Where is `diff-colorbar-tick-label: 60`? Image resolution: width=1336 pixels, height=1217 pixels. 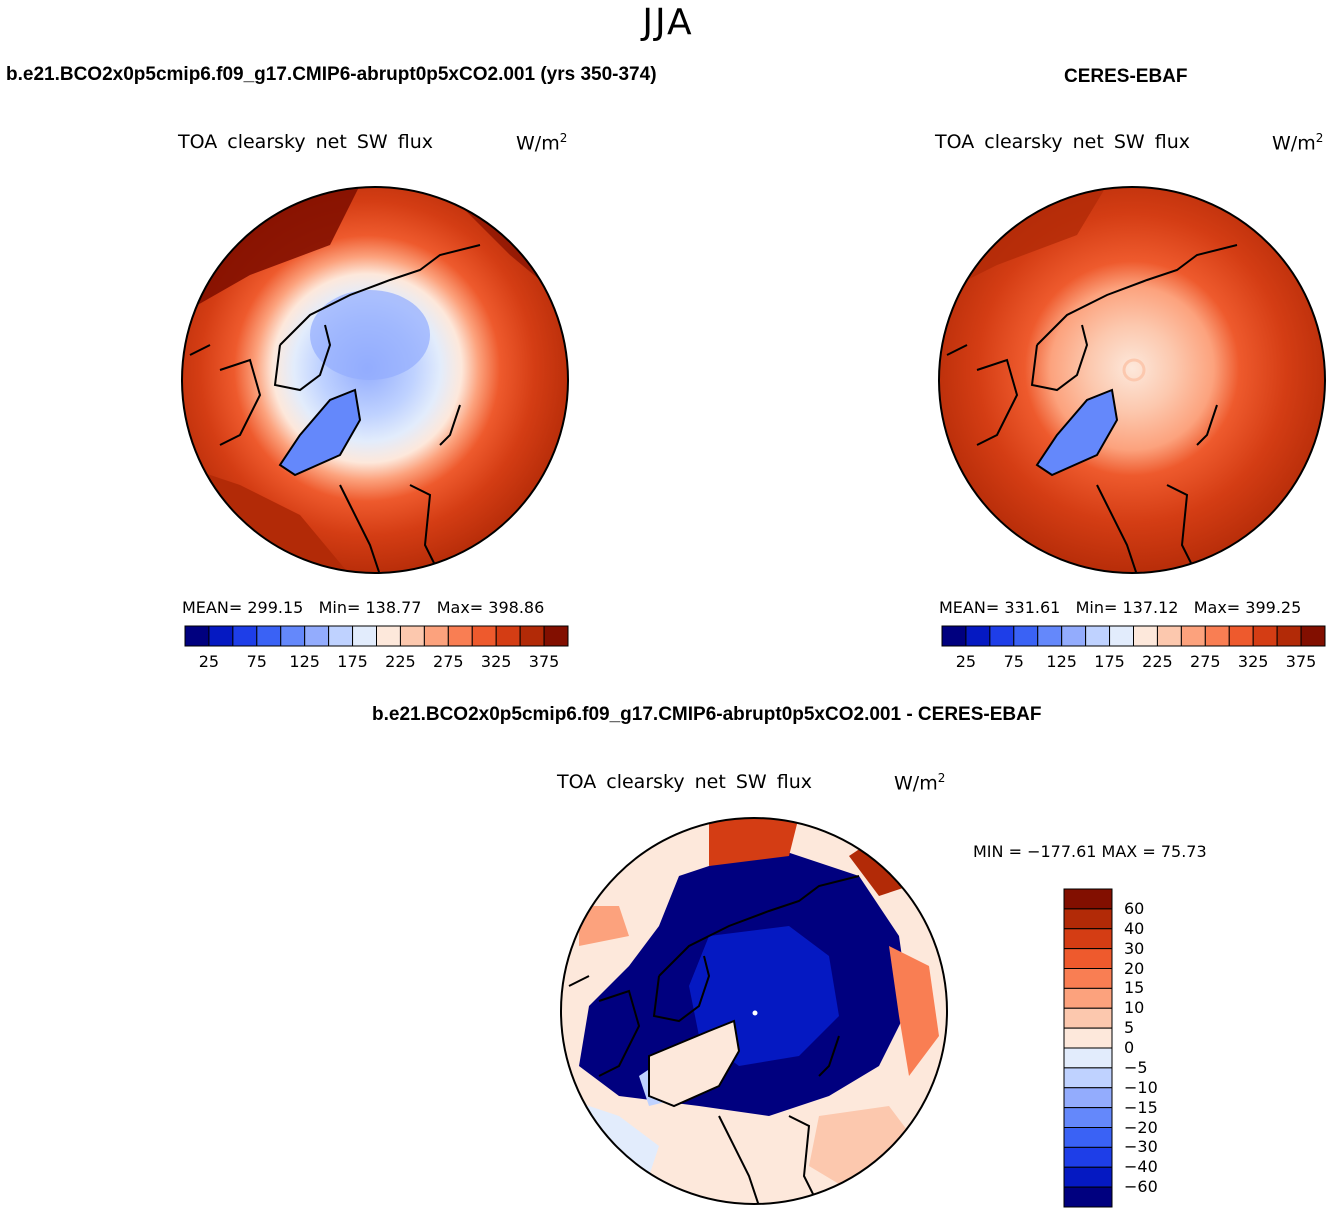 diff-colorbar-tick-label: 60 is located at coordinates (1134, 908).